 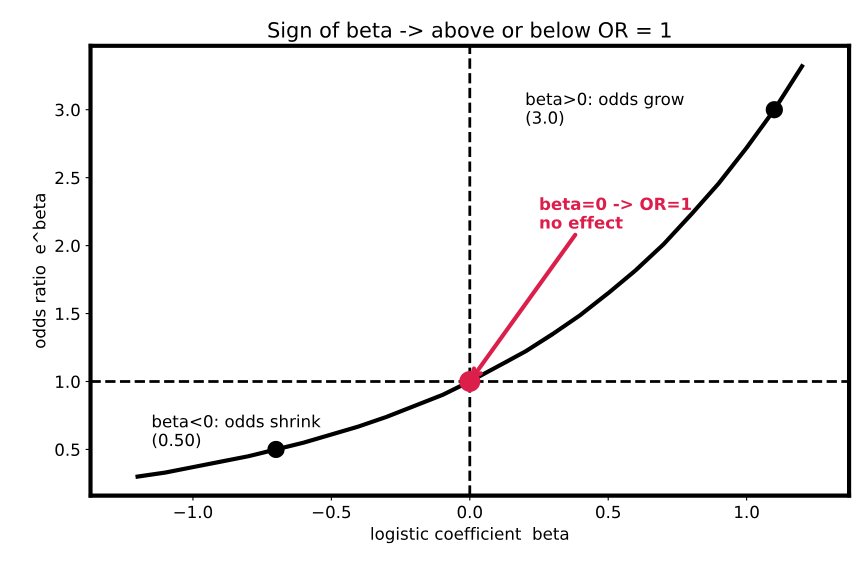 I want to click on chart-title: Sign of beta -> above or below OR = 1, so click(x=469, y=32).